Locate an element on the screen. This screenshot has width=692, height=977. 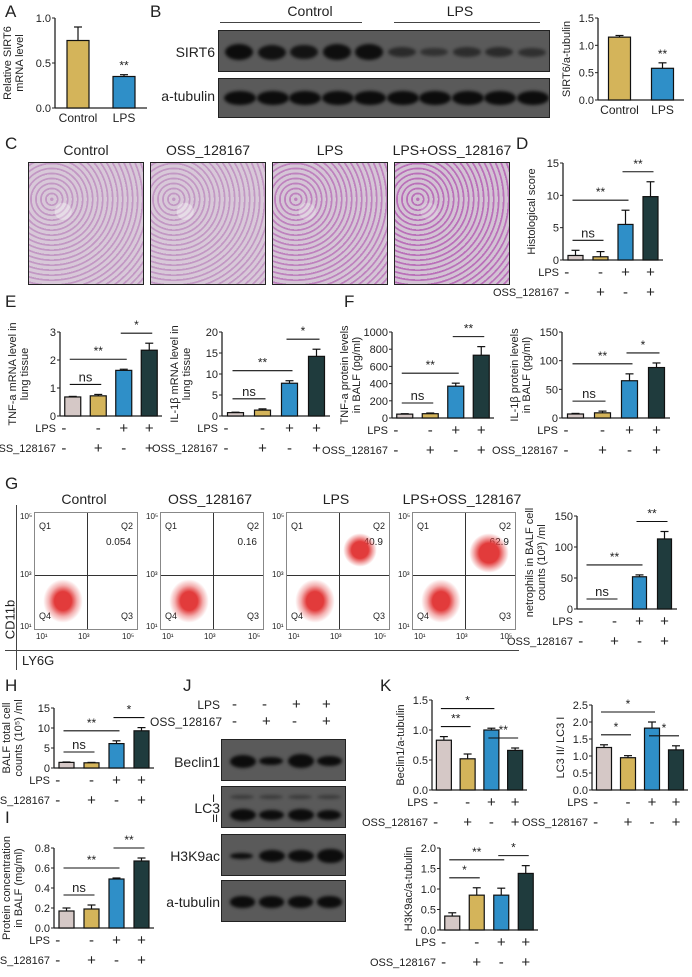
blot-j-h3k9ac is located at coordinates (283, 855).